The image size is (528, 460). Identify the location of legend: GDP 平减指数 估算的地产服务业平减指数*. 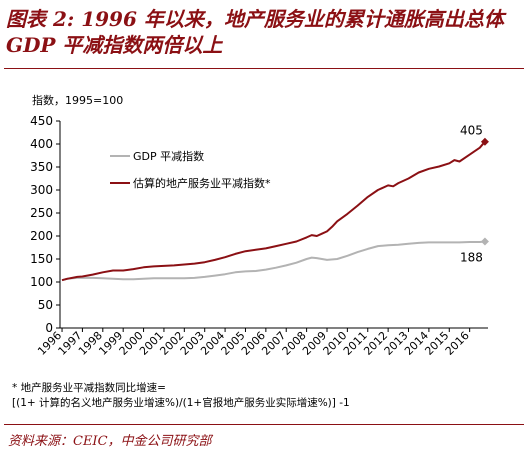
(190, 169).